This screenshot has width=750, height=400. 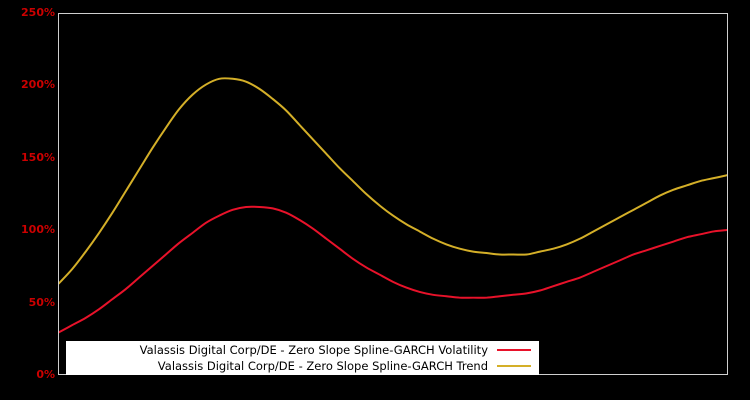 I want to click on y-axis-tick-label: 150%, so click(x=38, y=157).